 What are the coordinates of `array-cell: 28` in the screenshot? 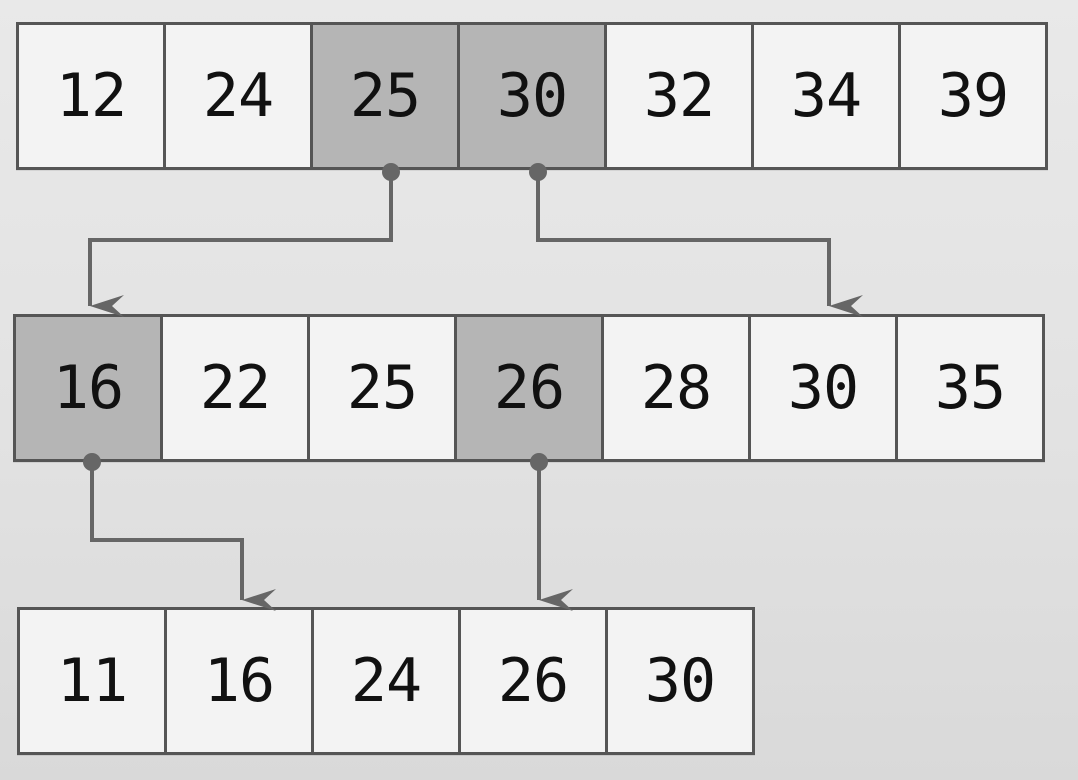 It's located at (676, 388).